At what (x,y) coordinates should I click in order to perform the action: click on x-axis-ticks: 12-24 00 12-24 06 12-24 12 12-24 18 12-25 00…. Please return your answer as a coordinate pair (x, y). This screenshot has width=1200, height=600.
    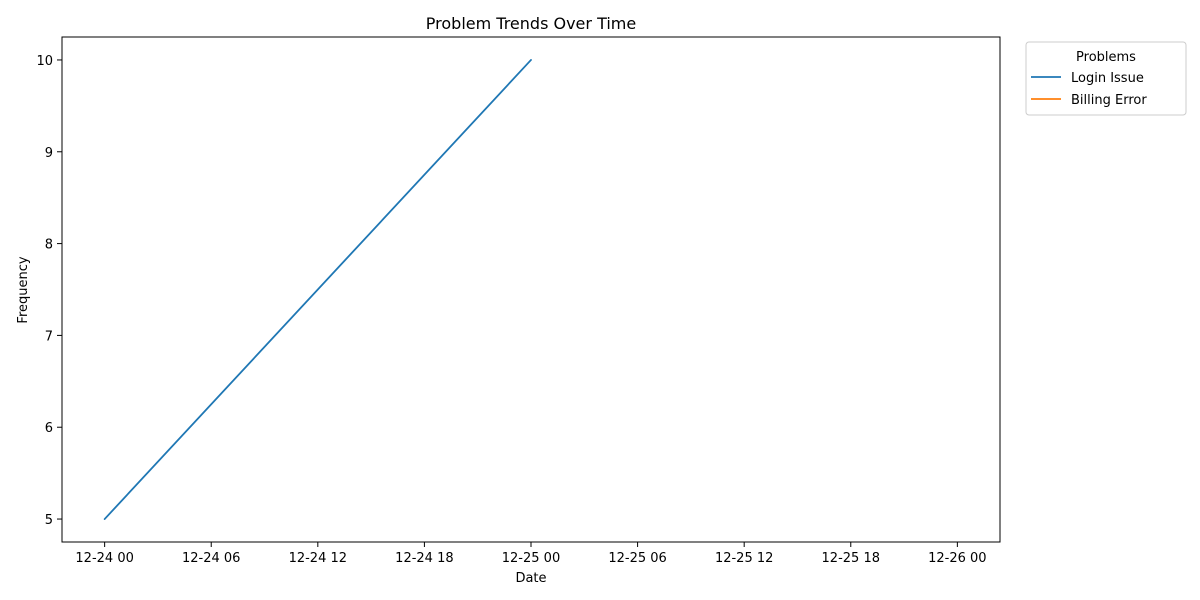
    Looking at the image, I should click on (531, 554).